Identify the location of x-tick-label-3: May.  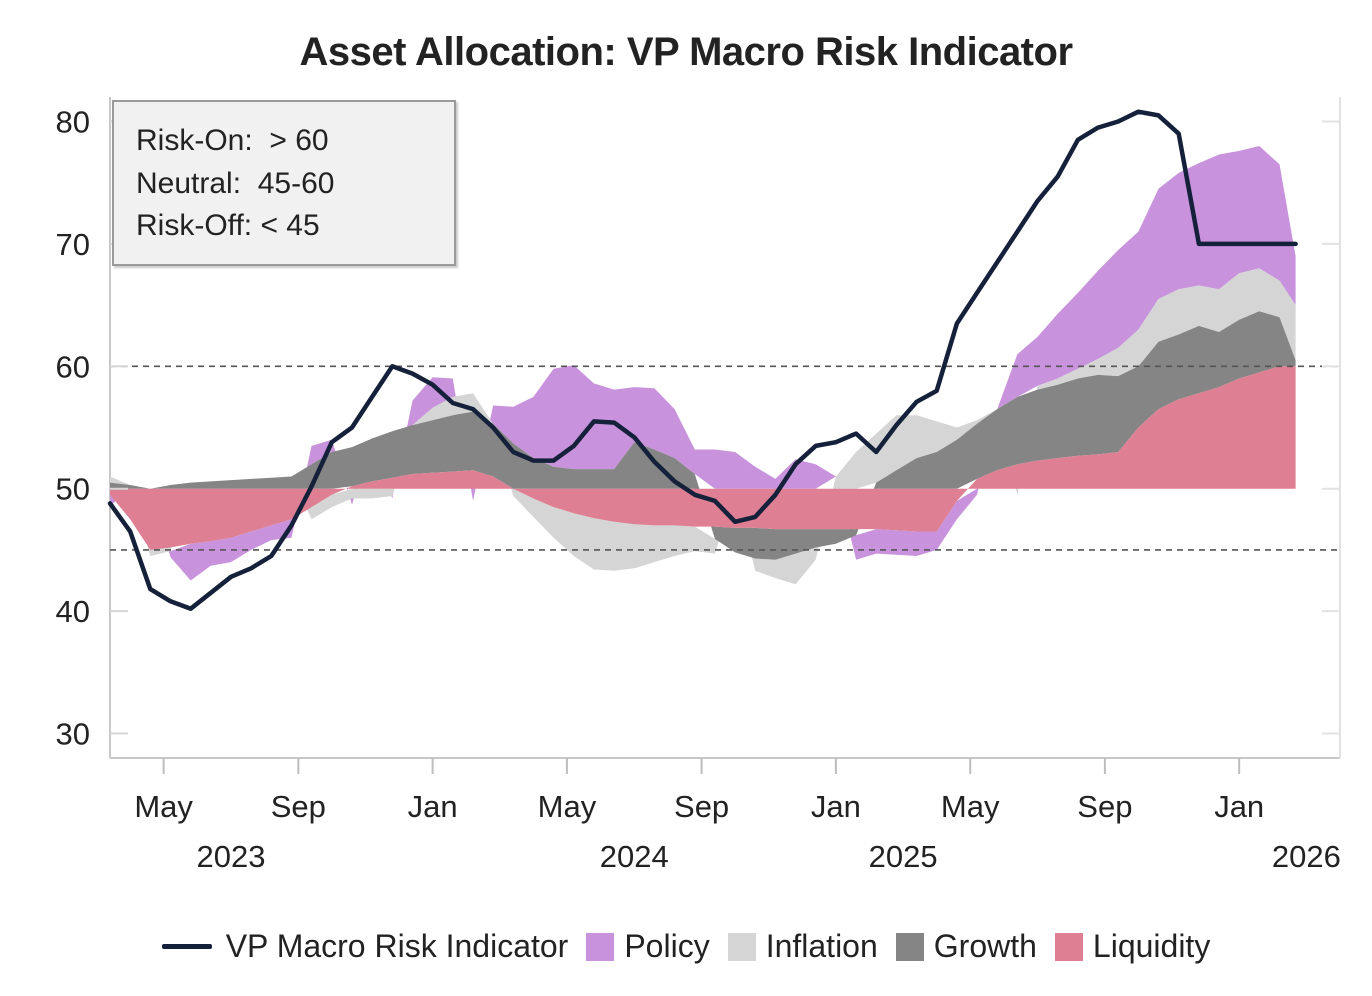
(567, 806).